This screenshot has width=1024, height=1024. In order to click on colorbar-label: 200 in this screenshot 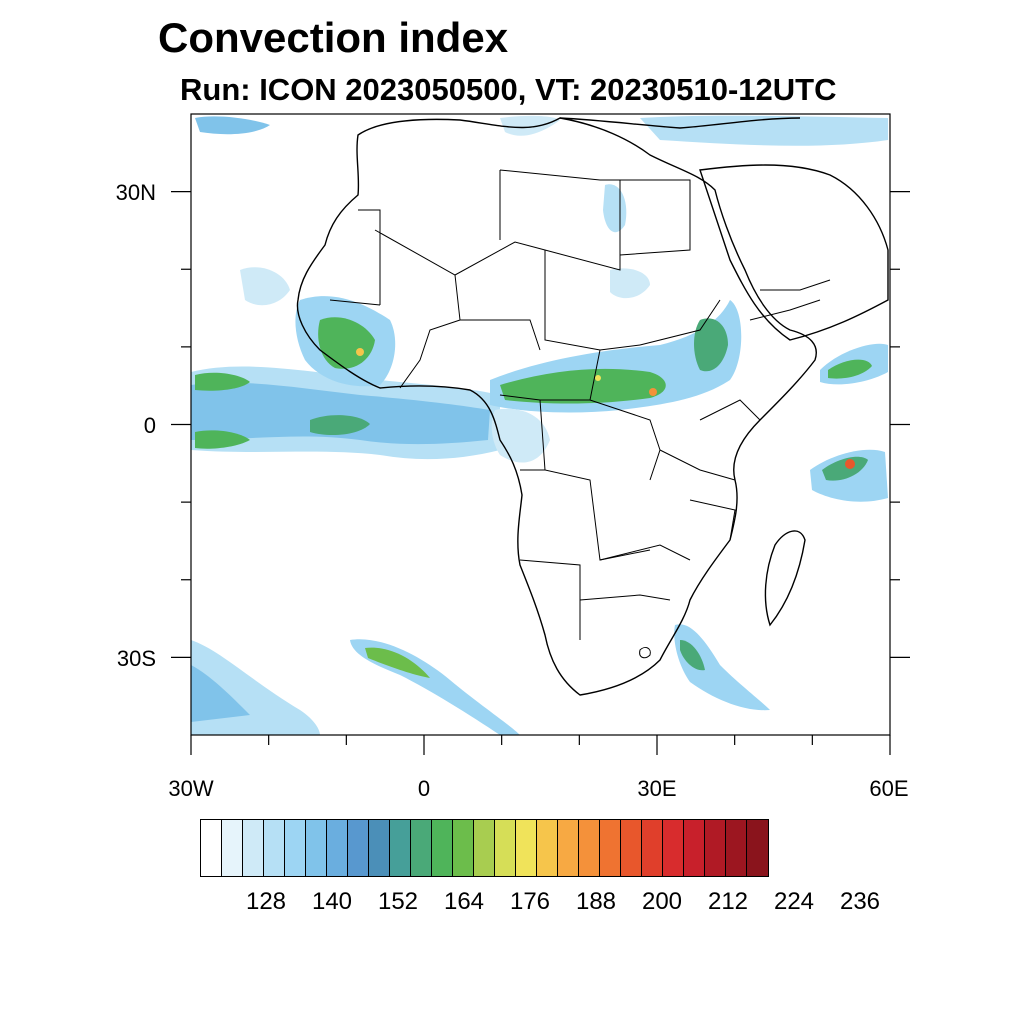, I will do `click(662, 901)`.